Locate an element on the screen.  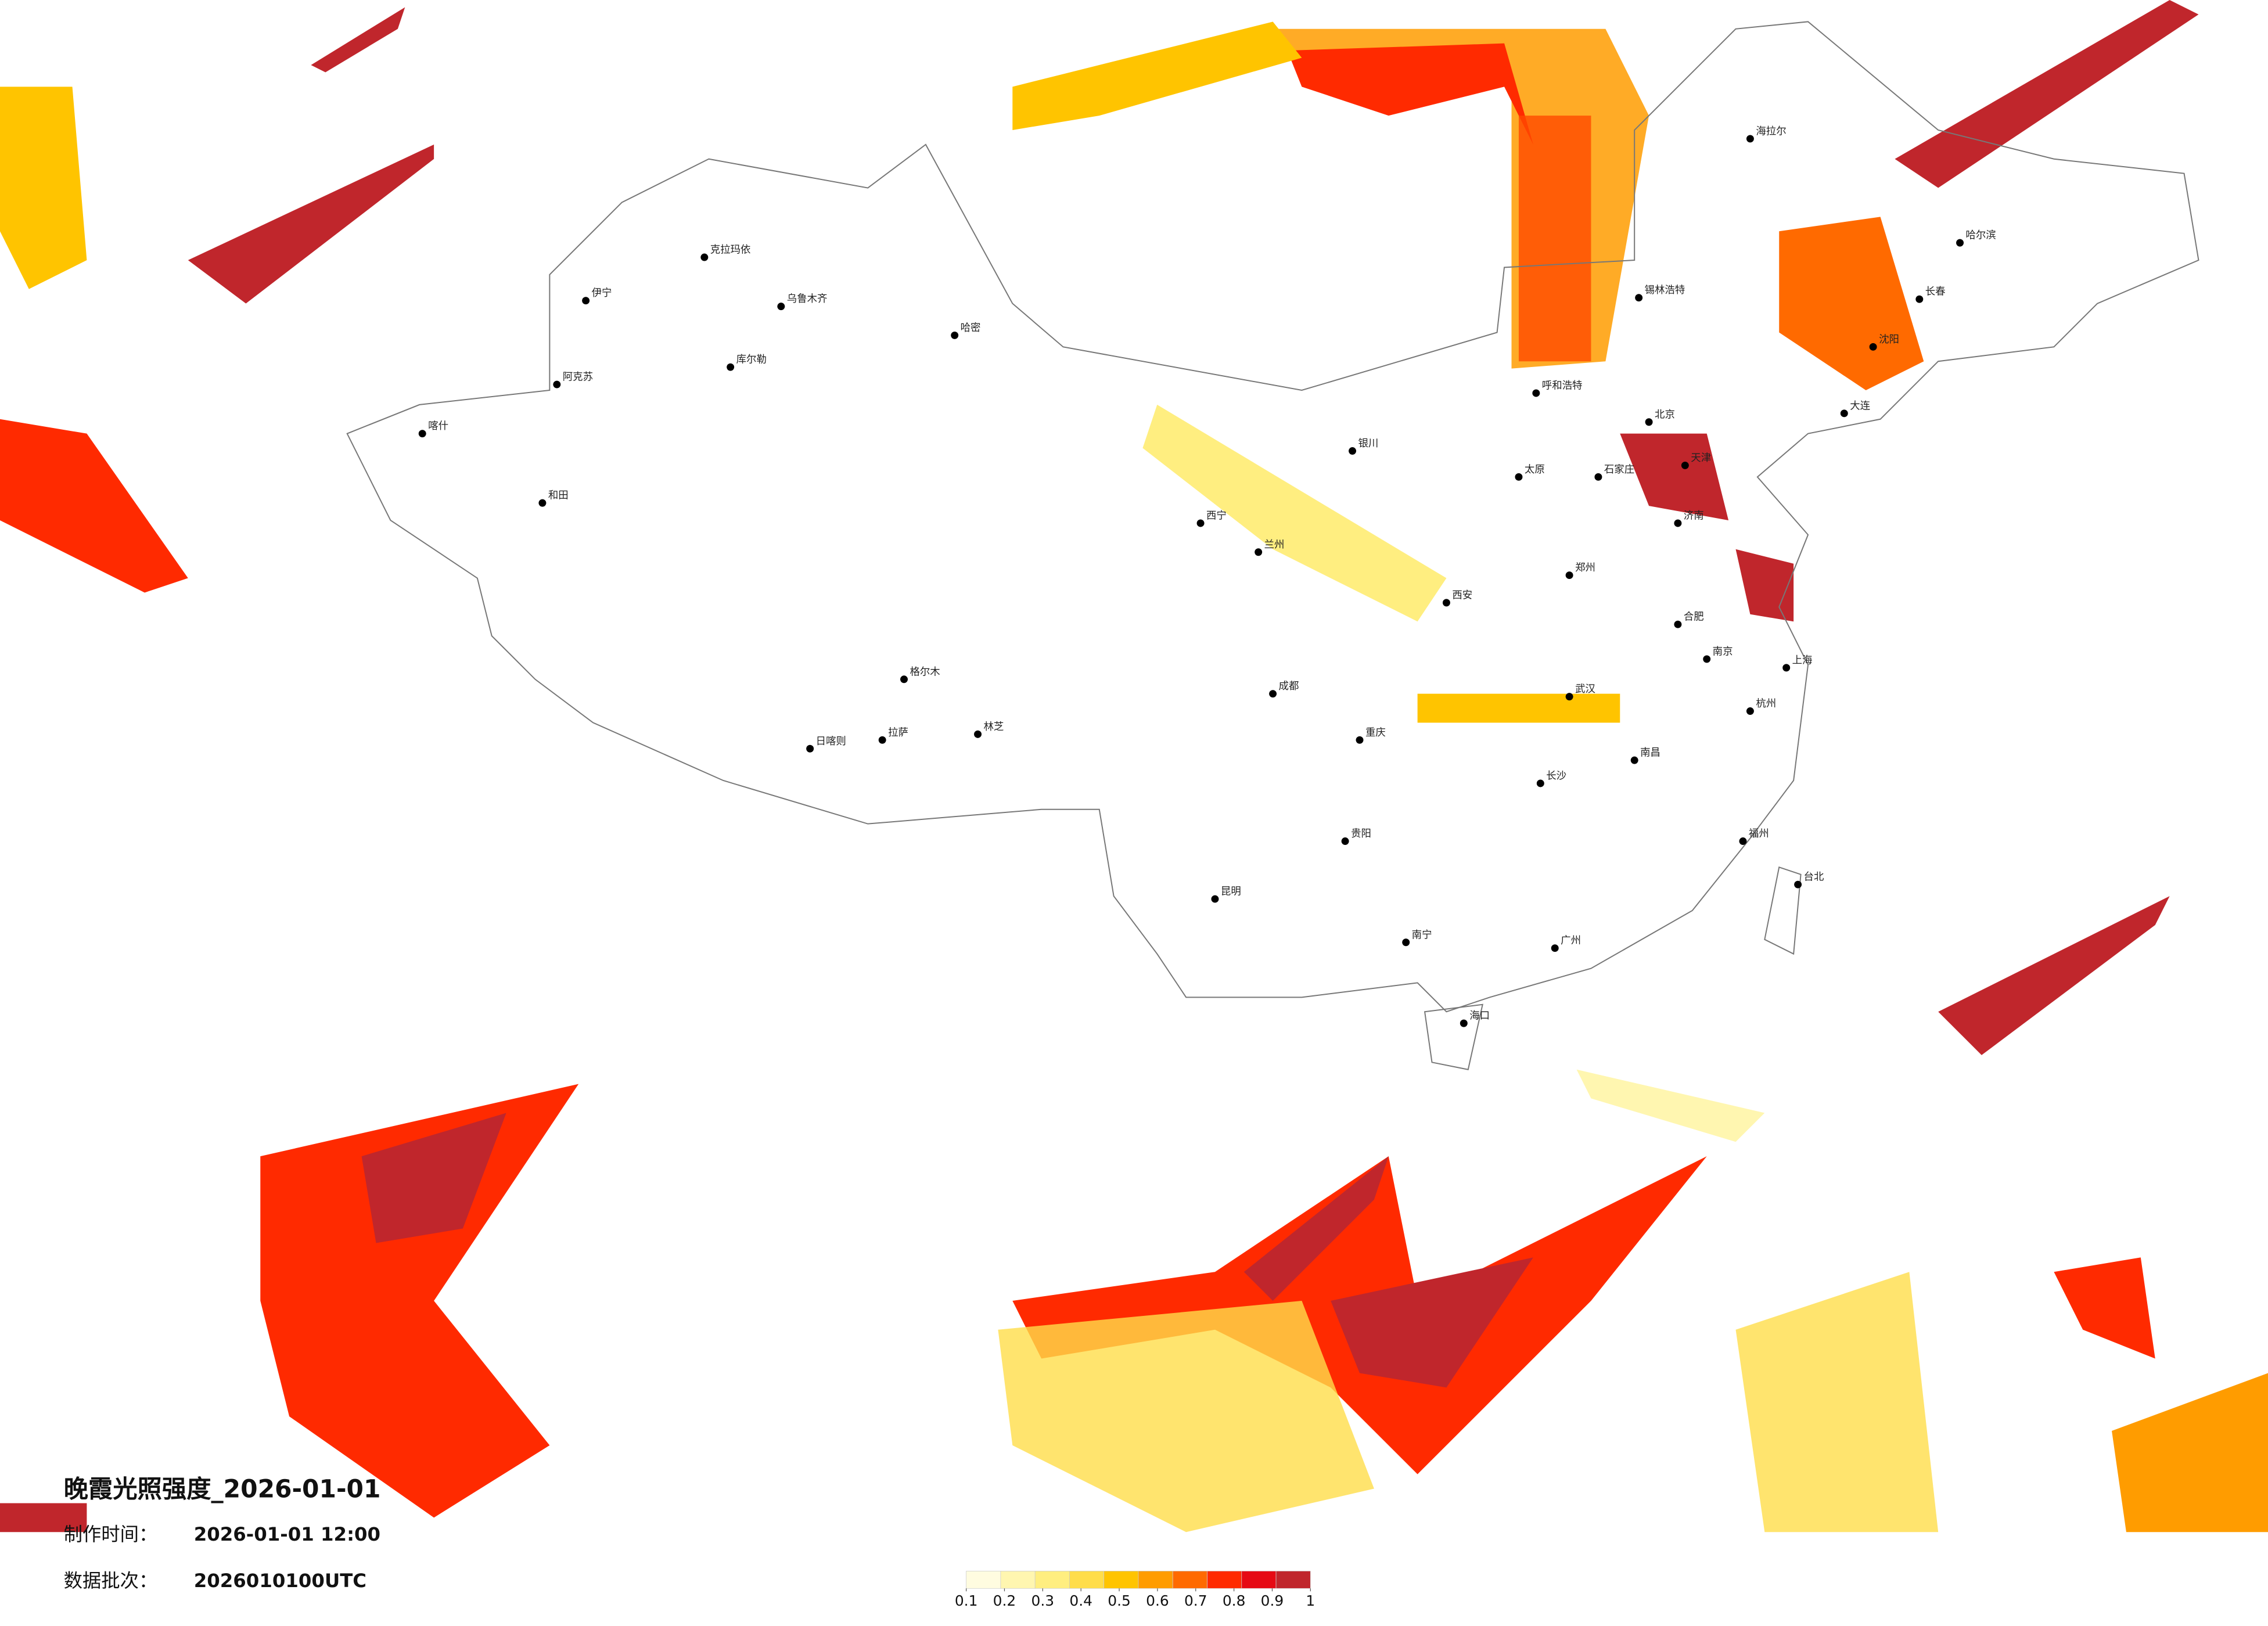
city-label: 克拉玛依 is located at coordinates (730, 250).